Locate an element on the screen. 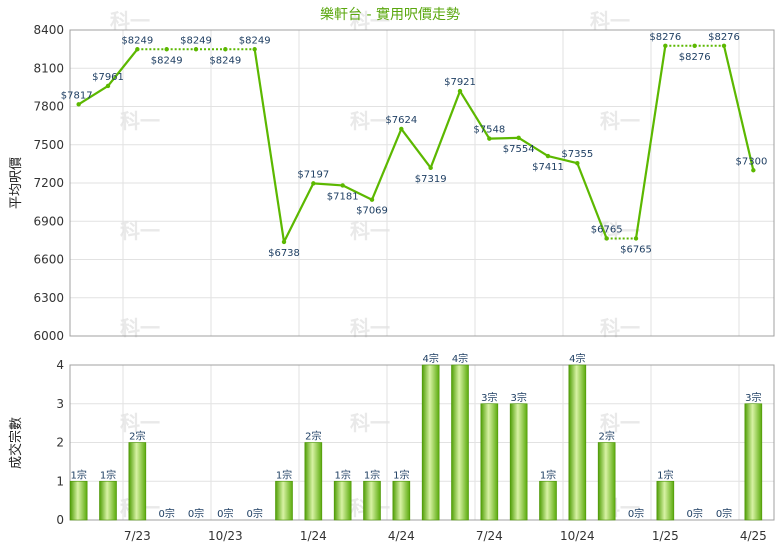 The image size is (780, 550). count-y-tick: 1 is located at coordinates (60, 481).